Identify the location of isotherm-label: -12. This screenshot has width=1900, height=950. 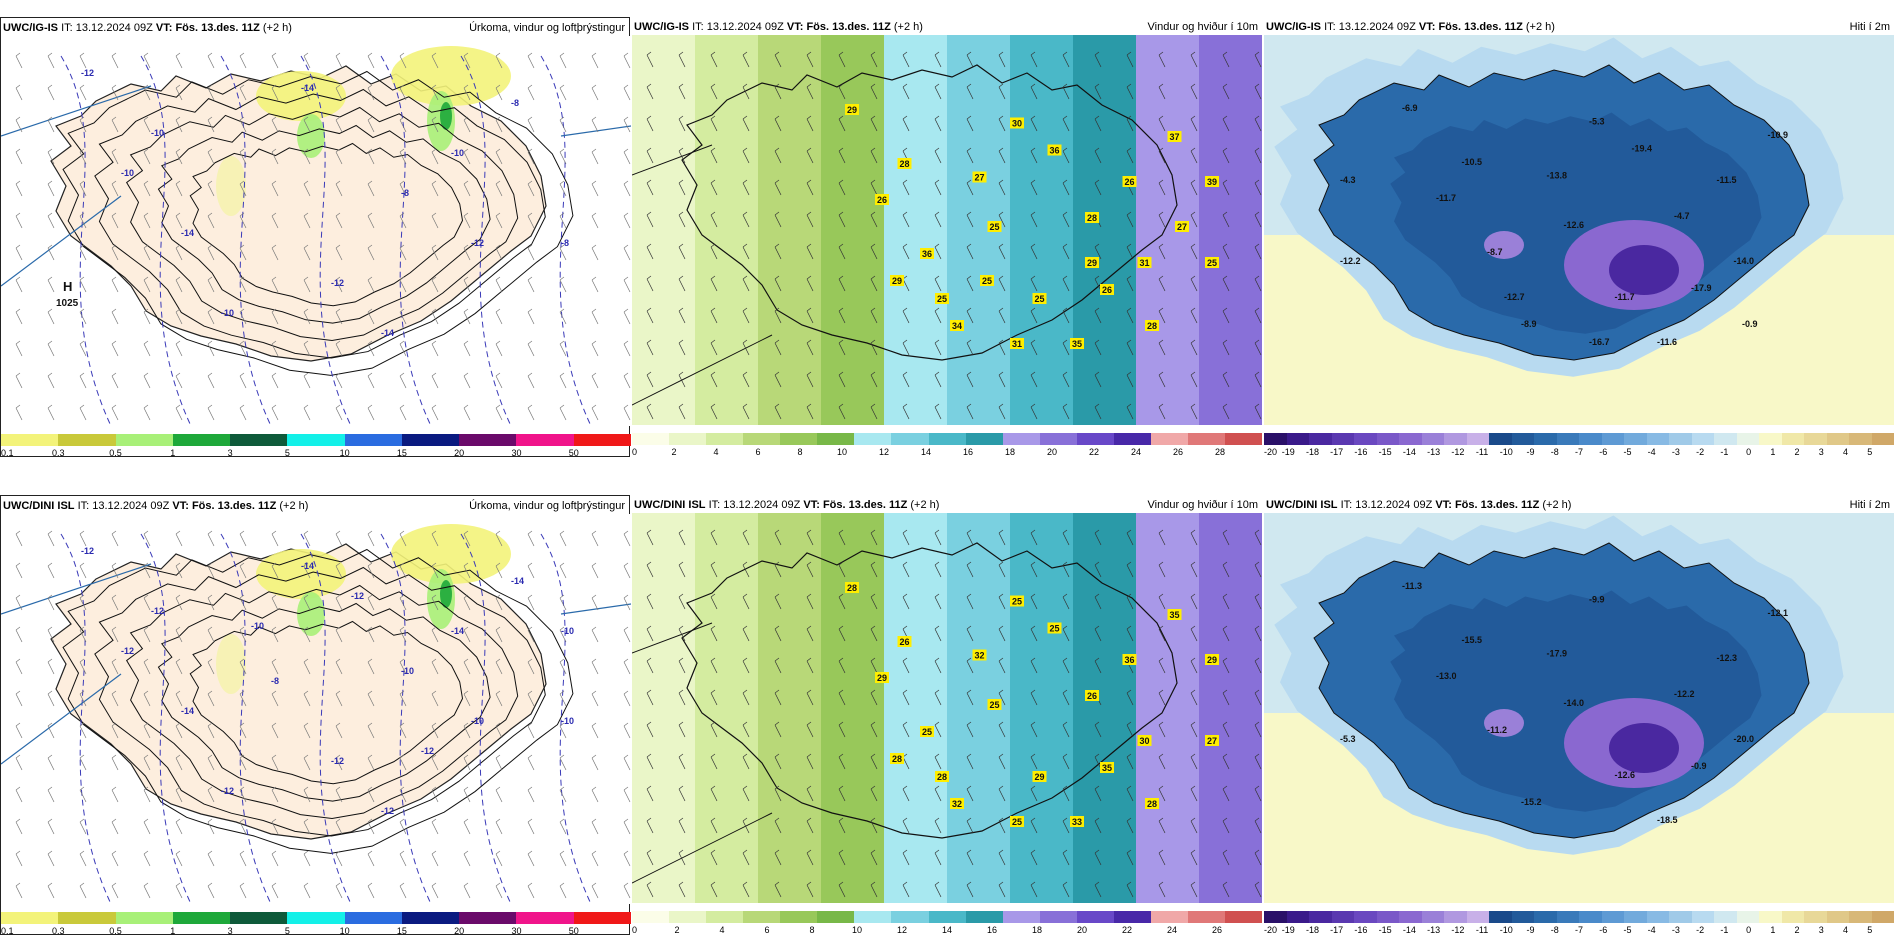
(337, 283).